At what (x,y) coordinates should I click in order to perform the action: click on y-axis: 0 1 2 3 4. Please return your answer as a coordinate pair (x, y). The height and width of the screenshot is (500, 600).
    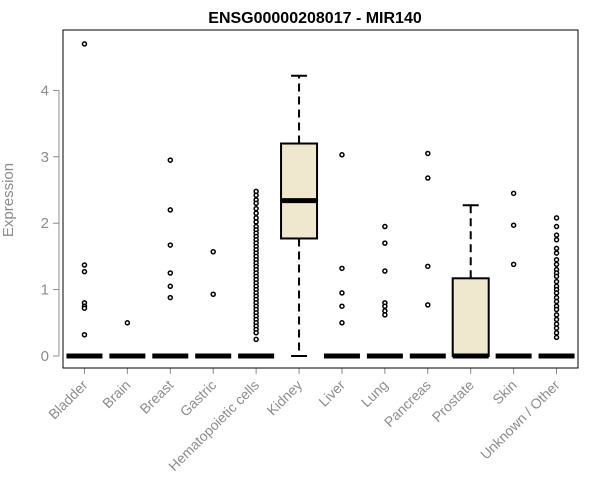
    Looking at the image, I should click on (50, 223).